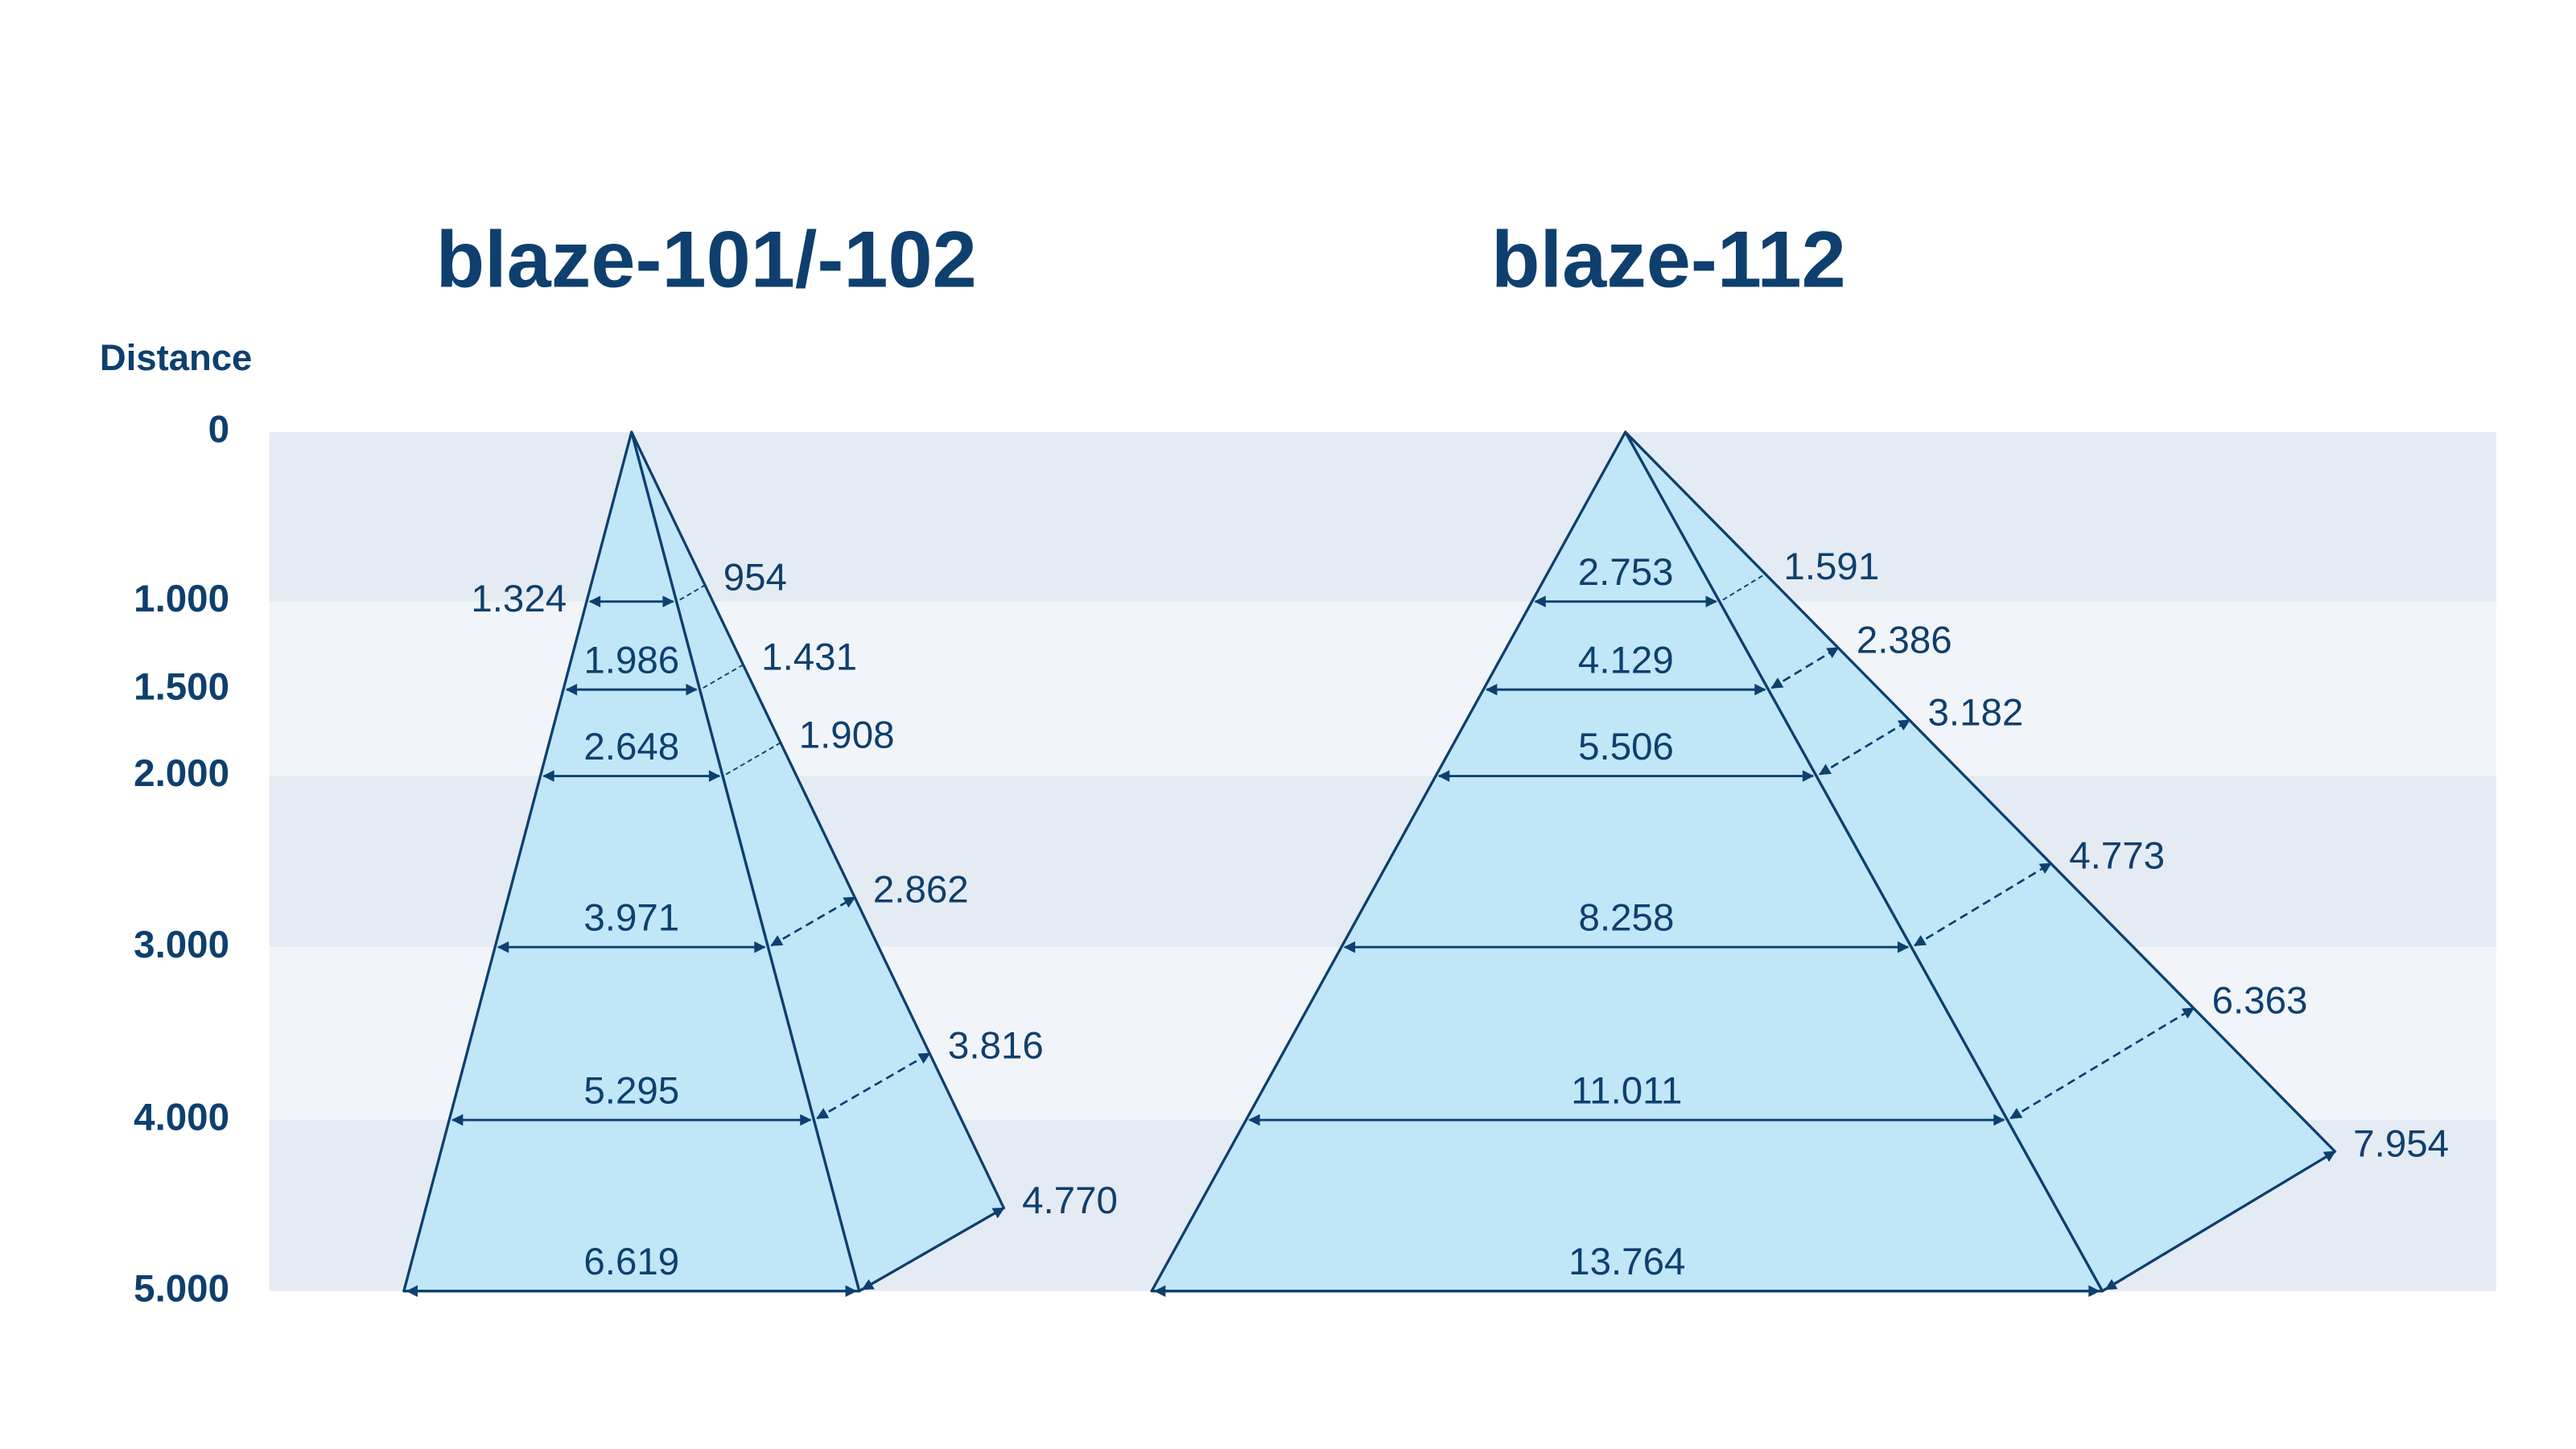 The image size is (2576, 1449). Describe the element at coordinates (181, 1118) in the screenshot. I see `distance-label: 4.000` at that location.